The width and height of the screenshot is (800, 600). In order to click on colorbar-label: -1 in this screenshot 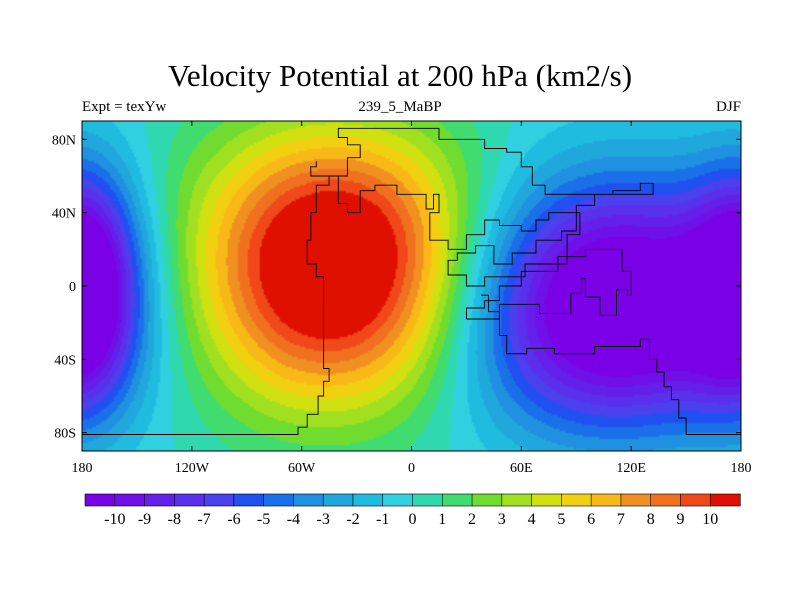, I will do `click(382, 519)`.